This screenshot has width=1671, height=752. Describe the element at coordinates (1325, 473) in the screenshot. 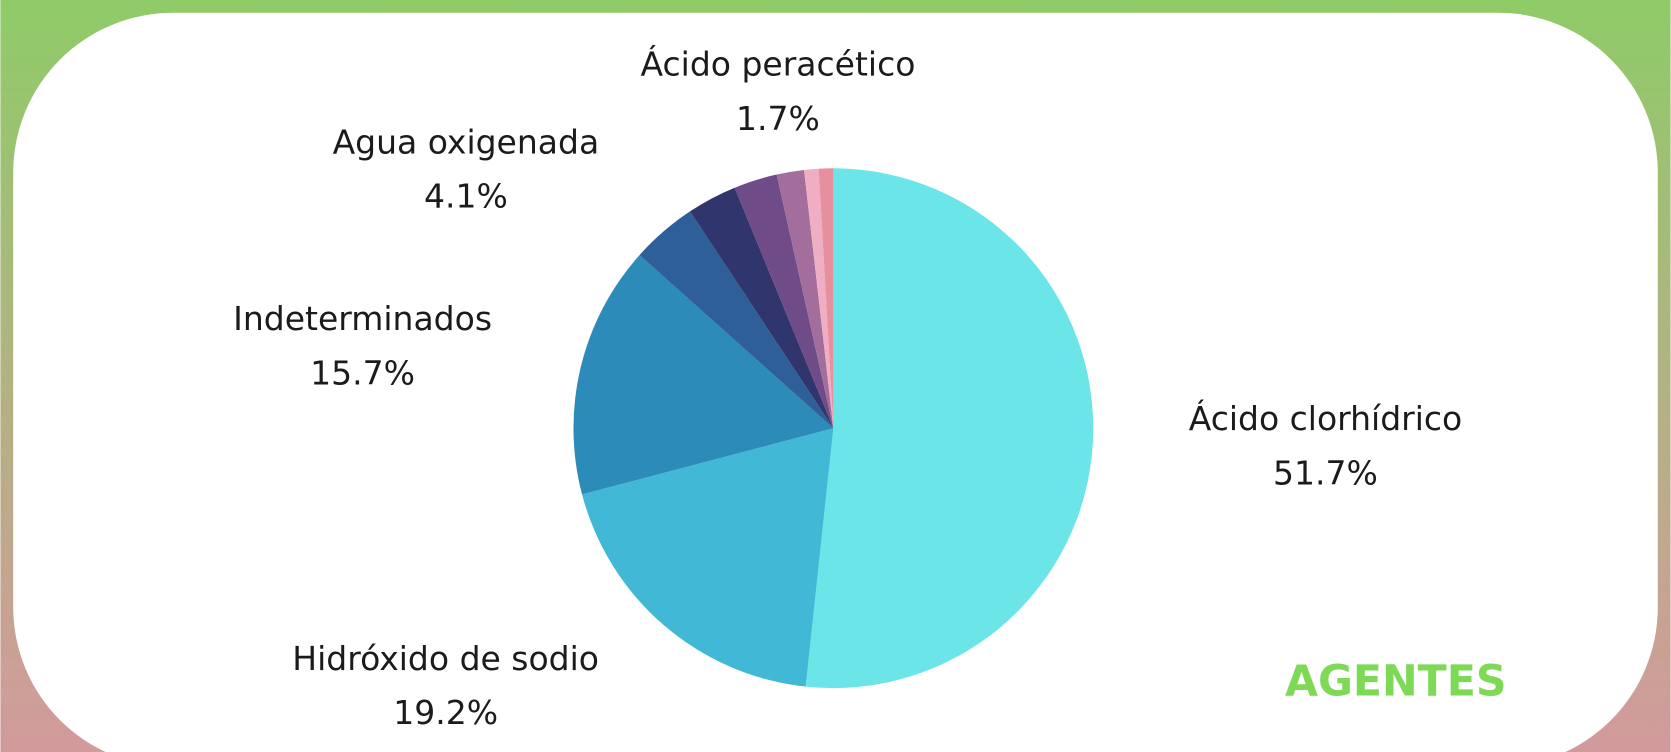

I see `value-label: 51.7%` at that location.